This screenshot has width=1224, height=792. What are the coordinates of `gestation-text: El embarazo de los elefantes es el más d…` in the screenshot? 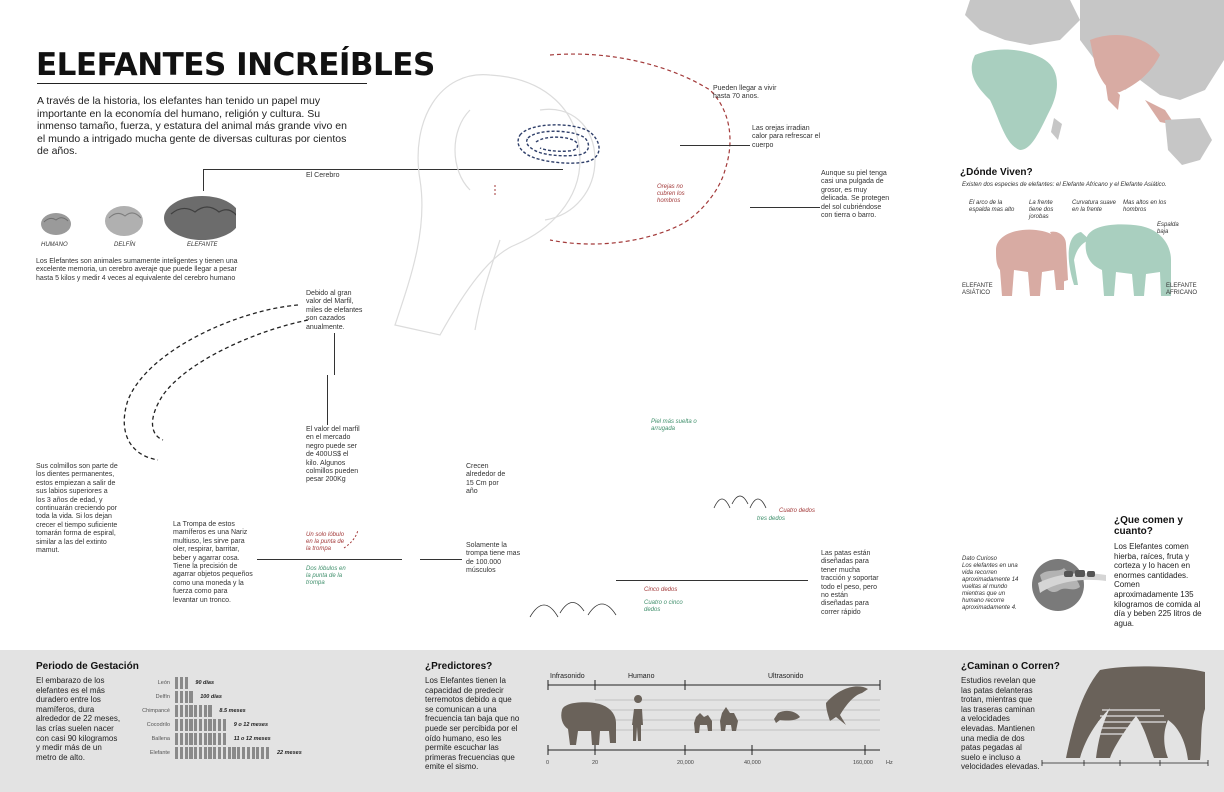 It's located at (78, 719).